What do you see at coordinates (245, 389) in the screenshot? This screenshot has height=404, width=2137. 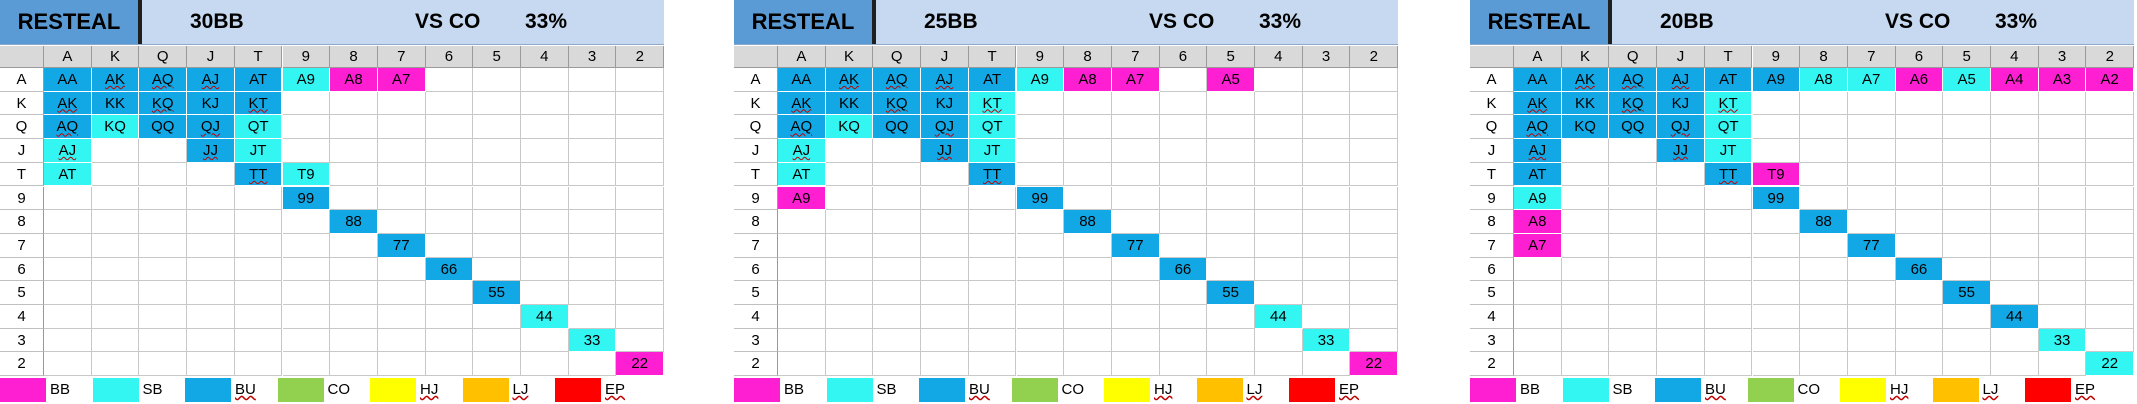 I see `legend-text: BU` at bounding box center [245, 389].